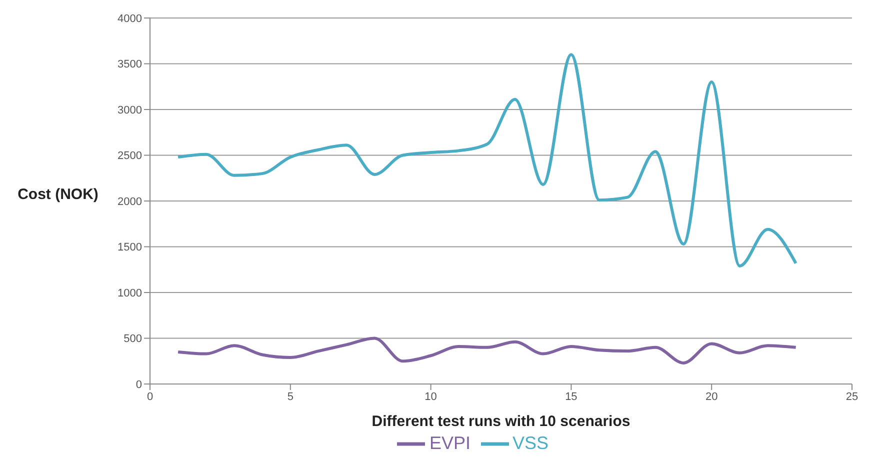 The image size is (879, 464). What do you see at coordinates (571, 396) in the screenshot?
I see `x-tick-label: 15` at bounding box center [571, 396].